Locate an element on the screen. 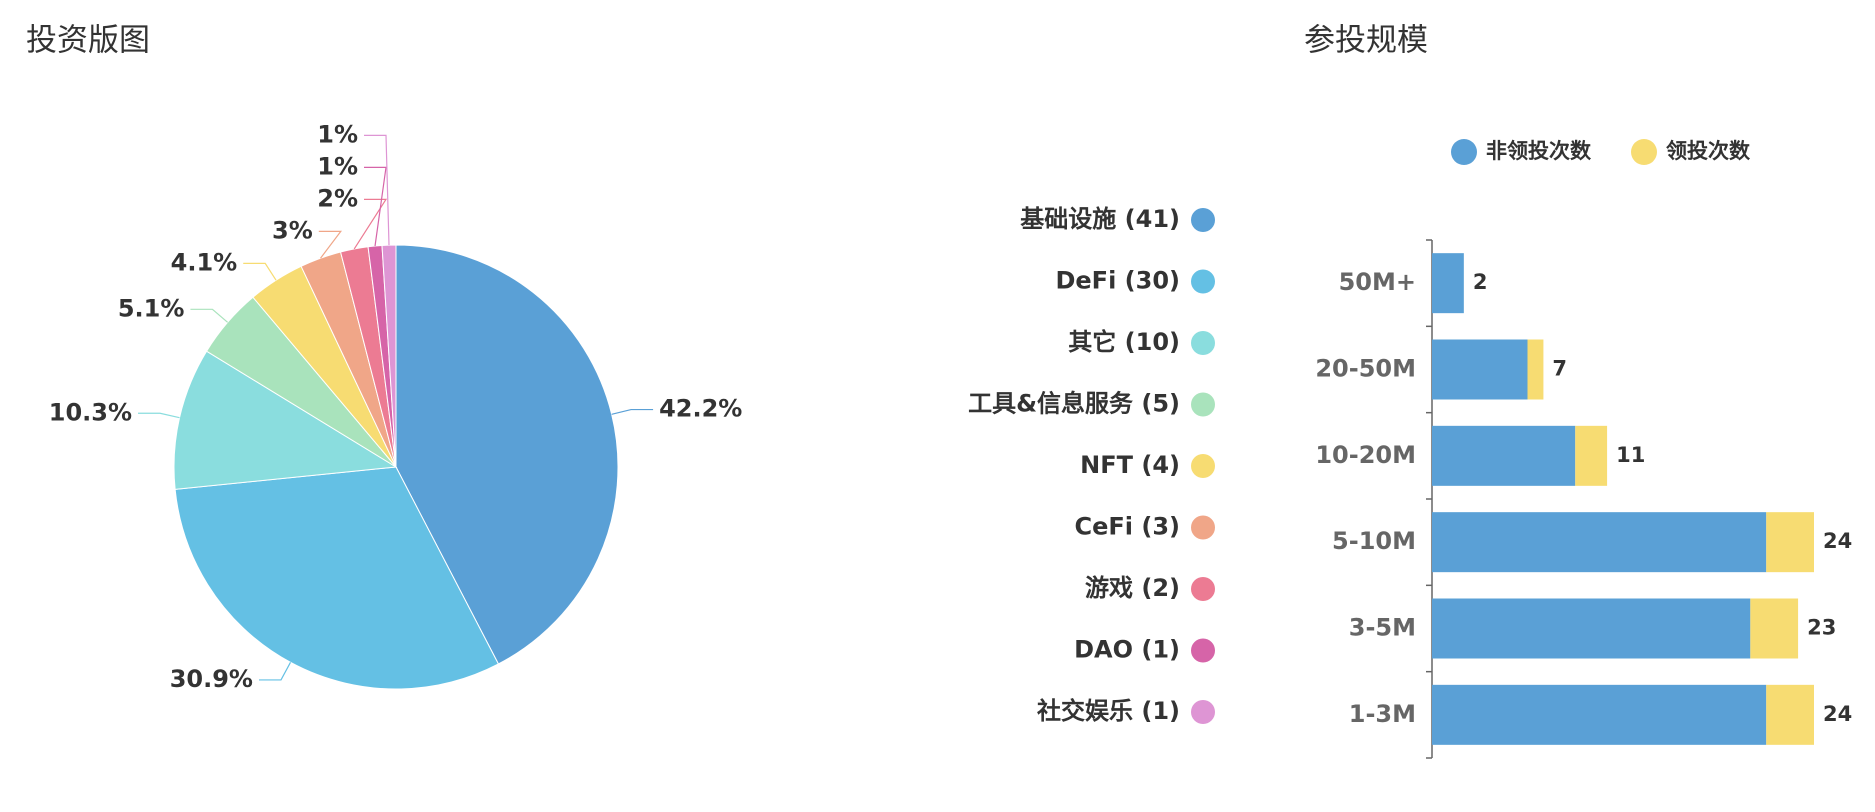 The height and width of the screenshot is (812, 1875). data-label: 3% is located at coordinates (292, 230).